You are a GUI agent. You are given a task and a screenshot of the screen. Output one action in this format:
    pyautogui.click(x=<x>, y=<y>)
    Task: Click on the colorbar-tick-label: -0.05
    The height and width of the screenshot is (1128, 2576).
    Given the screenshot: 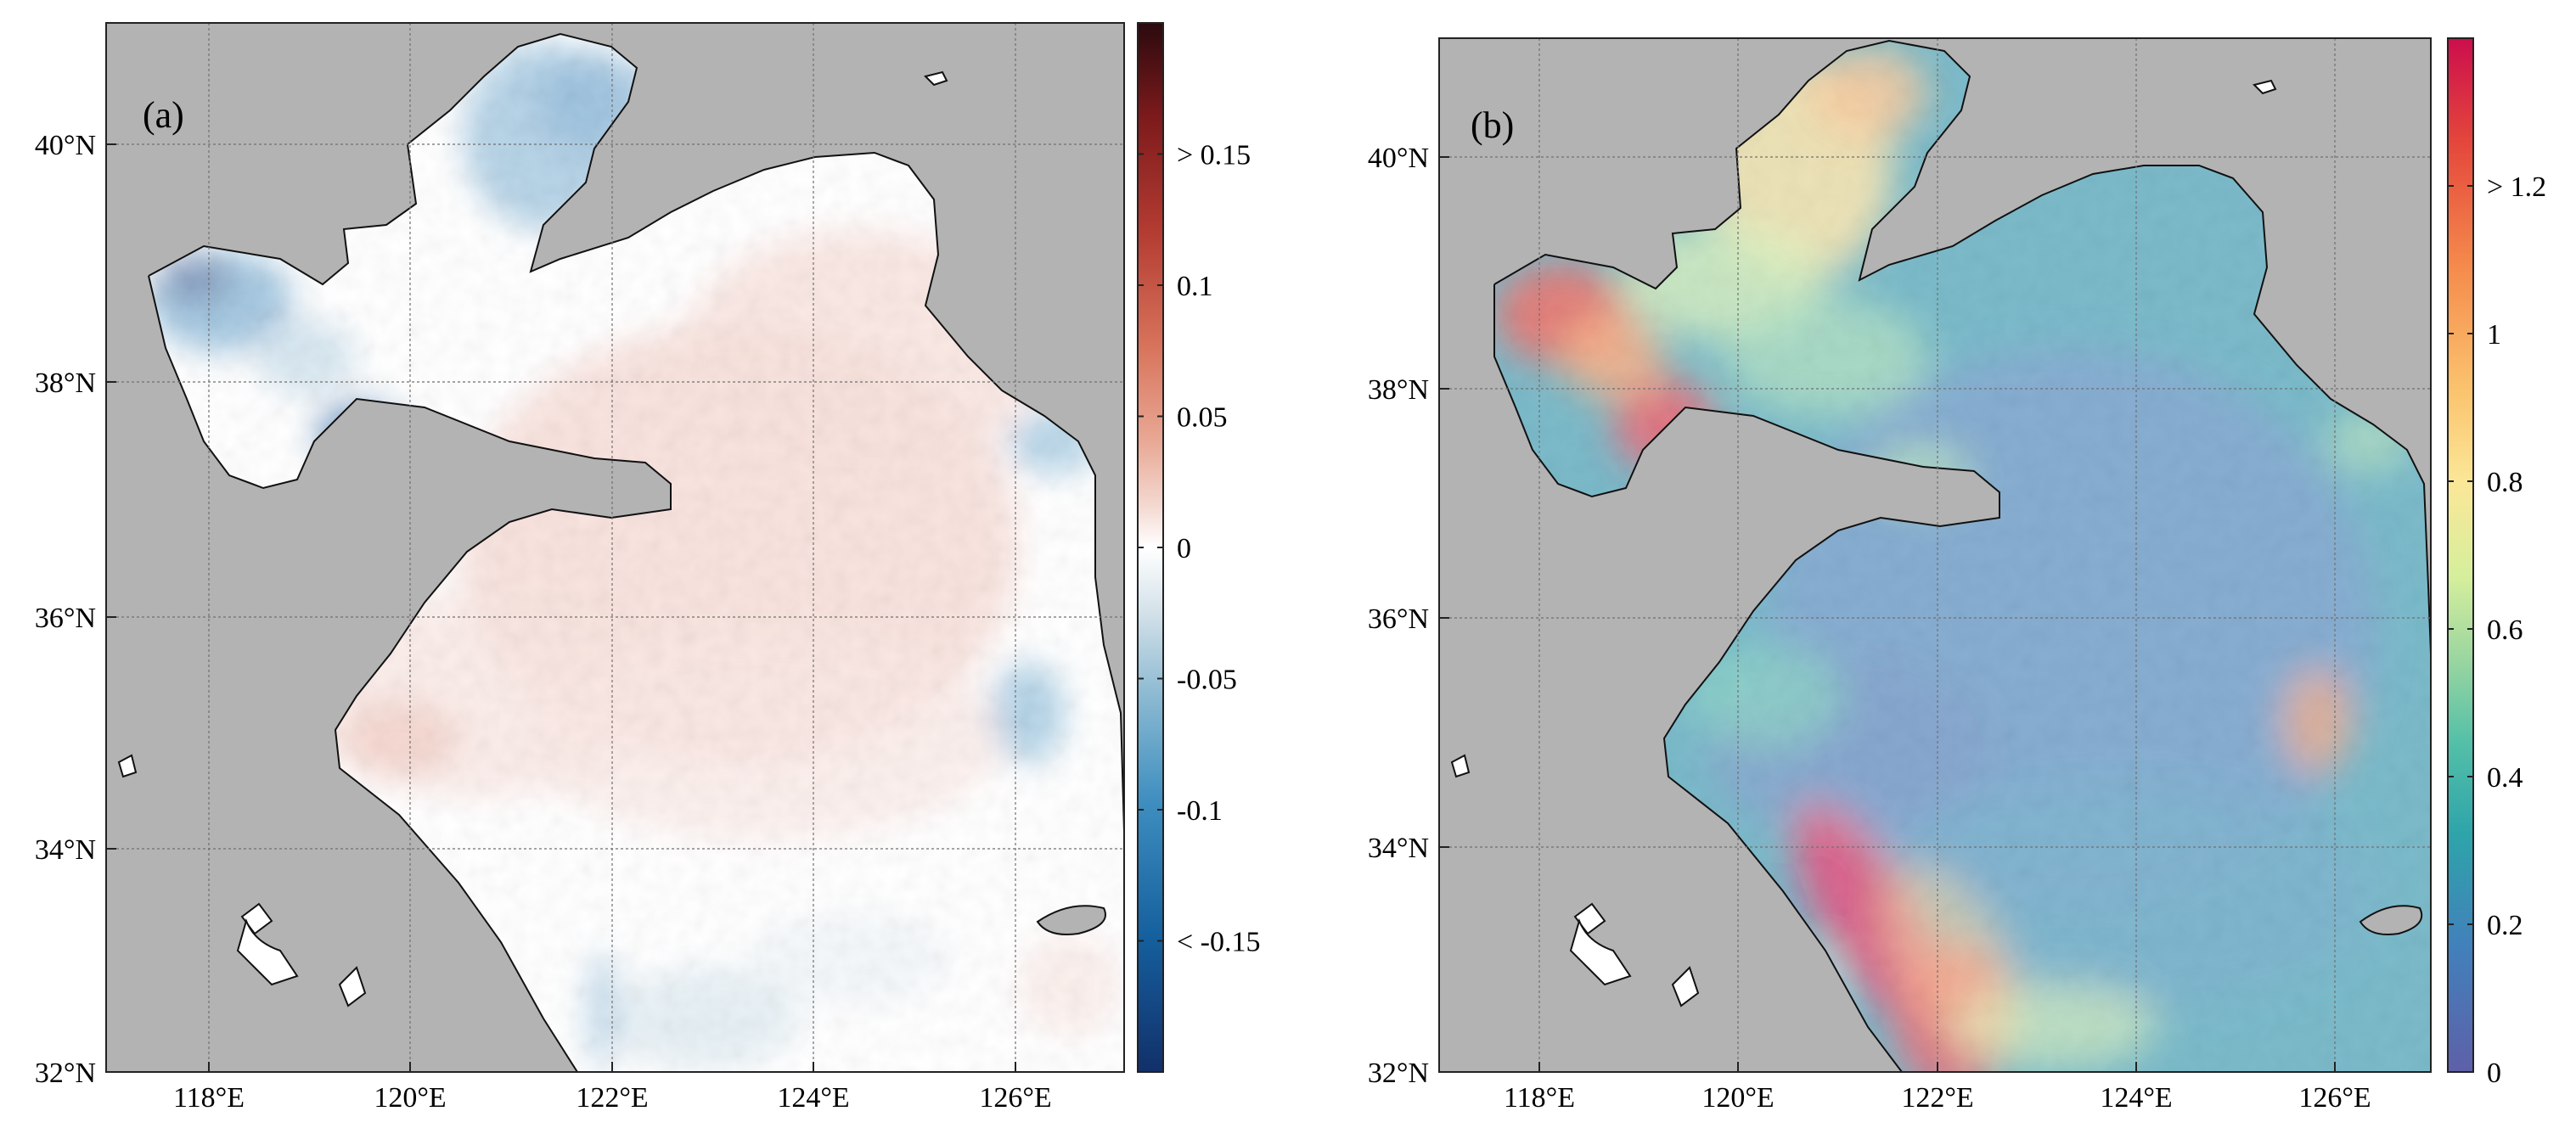 What is the action you would take?
    pyautogui.click(x=1207, y=680)
    